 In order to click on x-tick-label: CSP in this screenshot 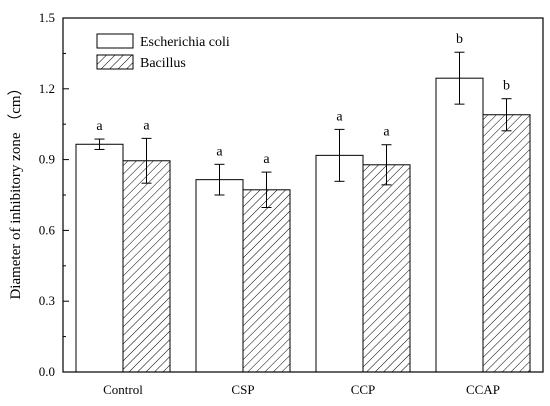, I will do `click(242, 389)`.